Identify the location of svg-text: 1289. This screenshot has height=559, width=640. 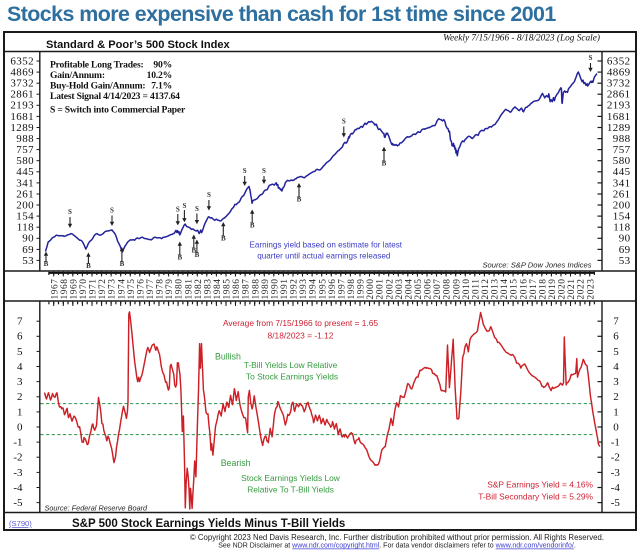
(619, 128).